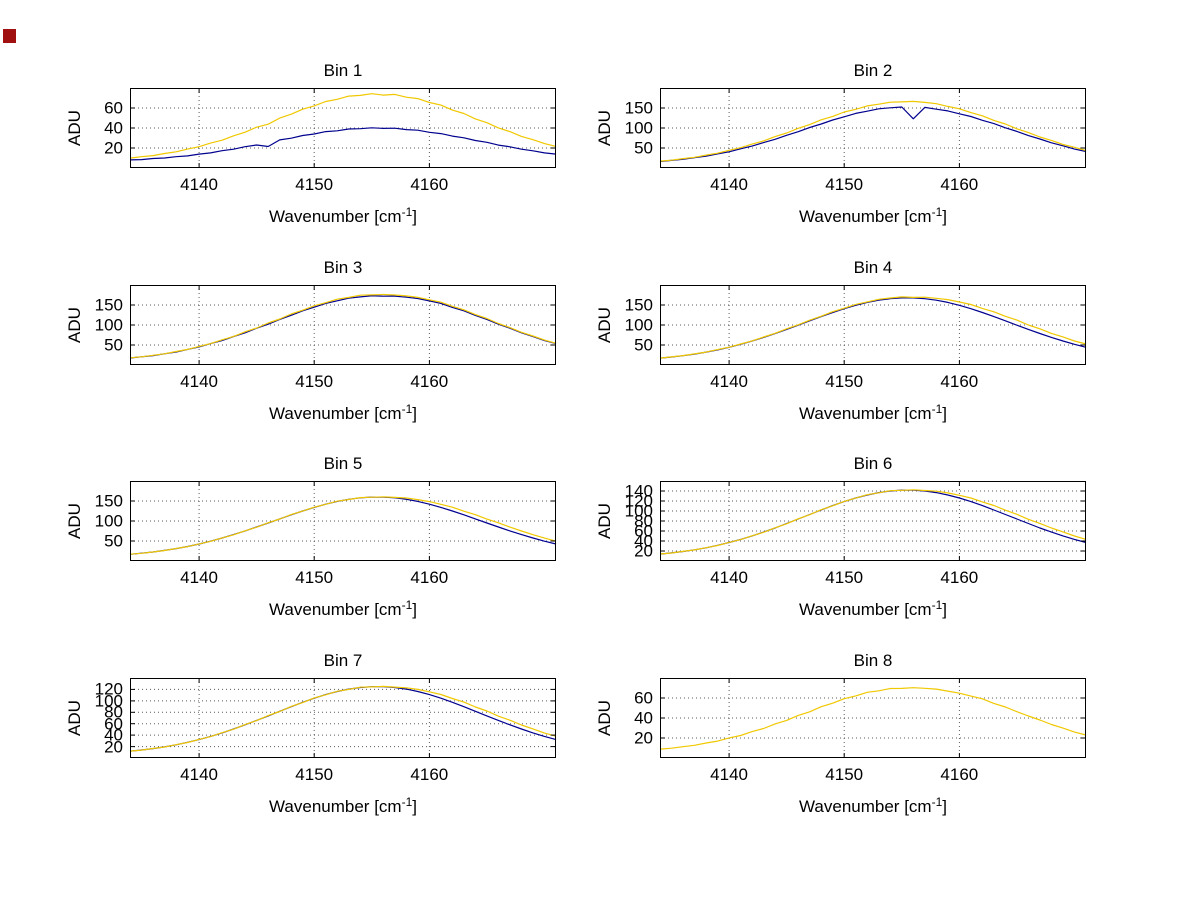 This screenshot has height=901, width=1200. I want to click on plot-title: Bin 7, so click(343, 660).